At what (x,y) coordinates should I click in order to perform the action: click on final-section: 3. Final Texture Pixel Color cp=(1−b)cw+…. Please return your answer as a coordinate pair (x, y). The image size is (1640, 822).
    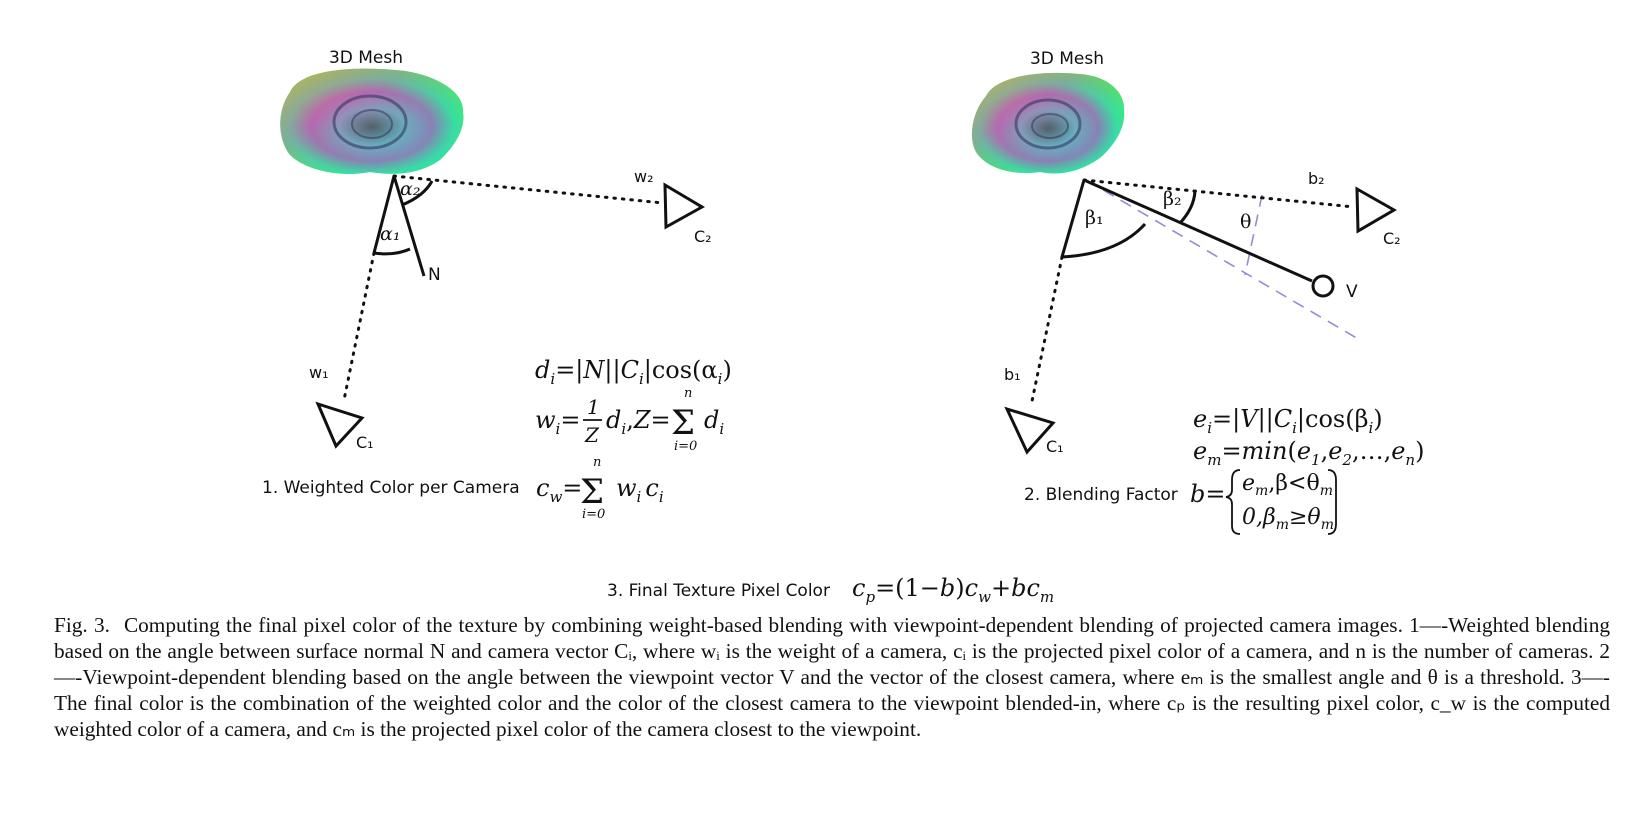
    Looking at the image, I should click on (830, 590).